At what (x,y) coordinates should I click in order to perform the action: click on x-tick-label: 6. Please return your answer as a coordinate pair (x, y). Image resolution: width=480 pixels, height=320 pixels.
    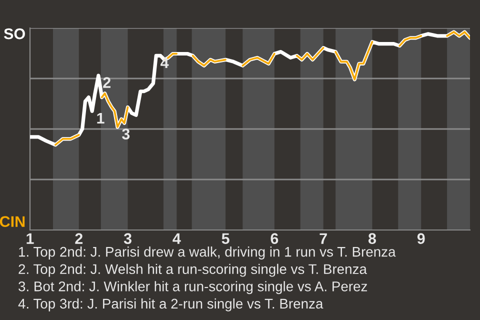
    Looking at the image, I should click on (274, 238).